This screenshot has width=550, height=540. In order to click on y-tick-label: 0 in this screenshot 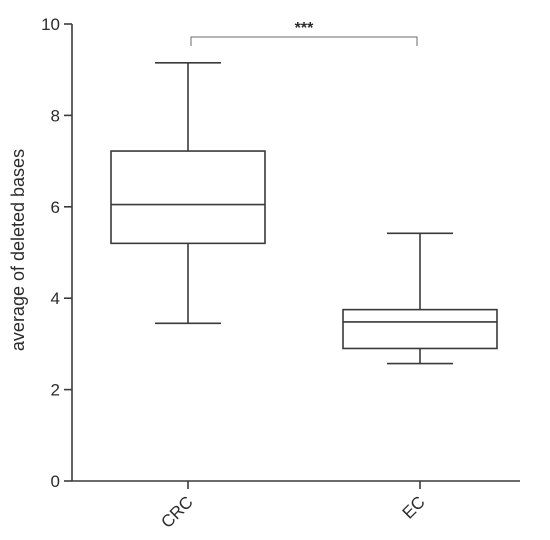, I will do `click(55, 481)`.